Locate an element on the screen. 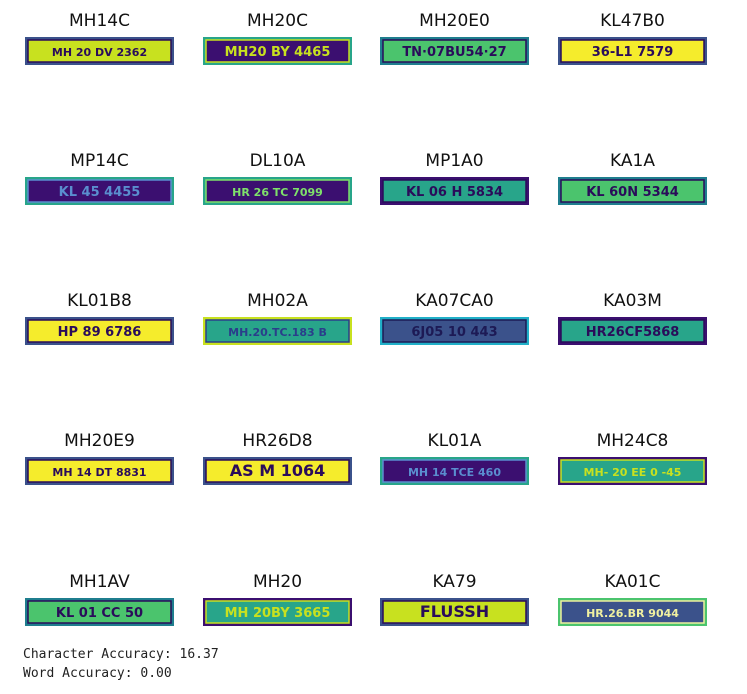  plate-text: MH.20.TC.183 B is located at coordinates (277, 332).